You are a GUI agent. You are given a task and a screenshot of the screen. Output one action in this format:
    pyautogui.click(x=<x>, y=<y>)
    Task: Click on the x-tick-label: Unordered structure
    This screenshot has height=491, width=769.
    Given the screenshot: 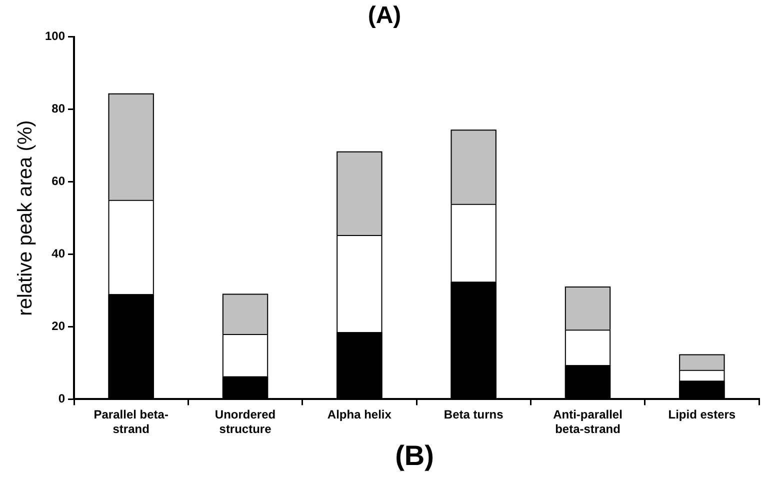 What is the action you would take?
    pyautogui.click(x=245, y=422)
    